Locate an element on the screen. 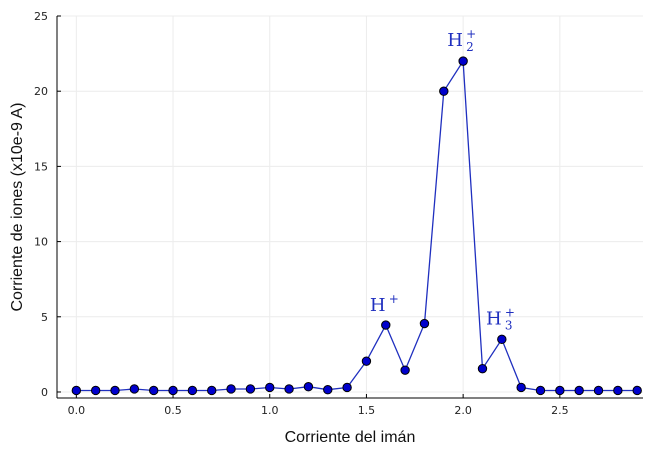  y-tick-label: 15 is located at coordinates (41, 166).